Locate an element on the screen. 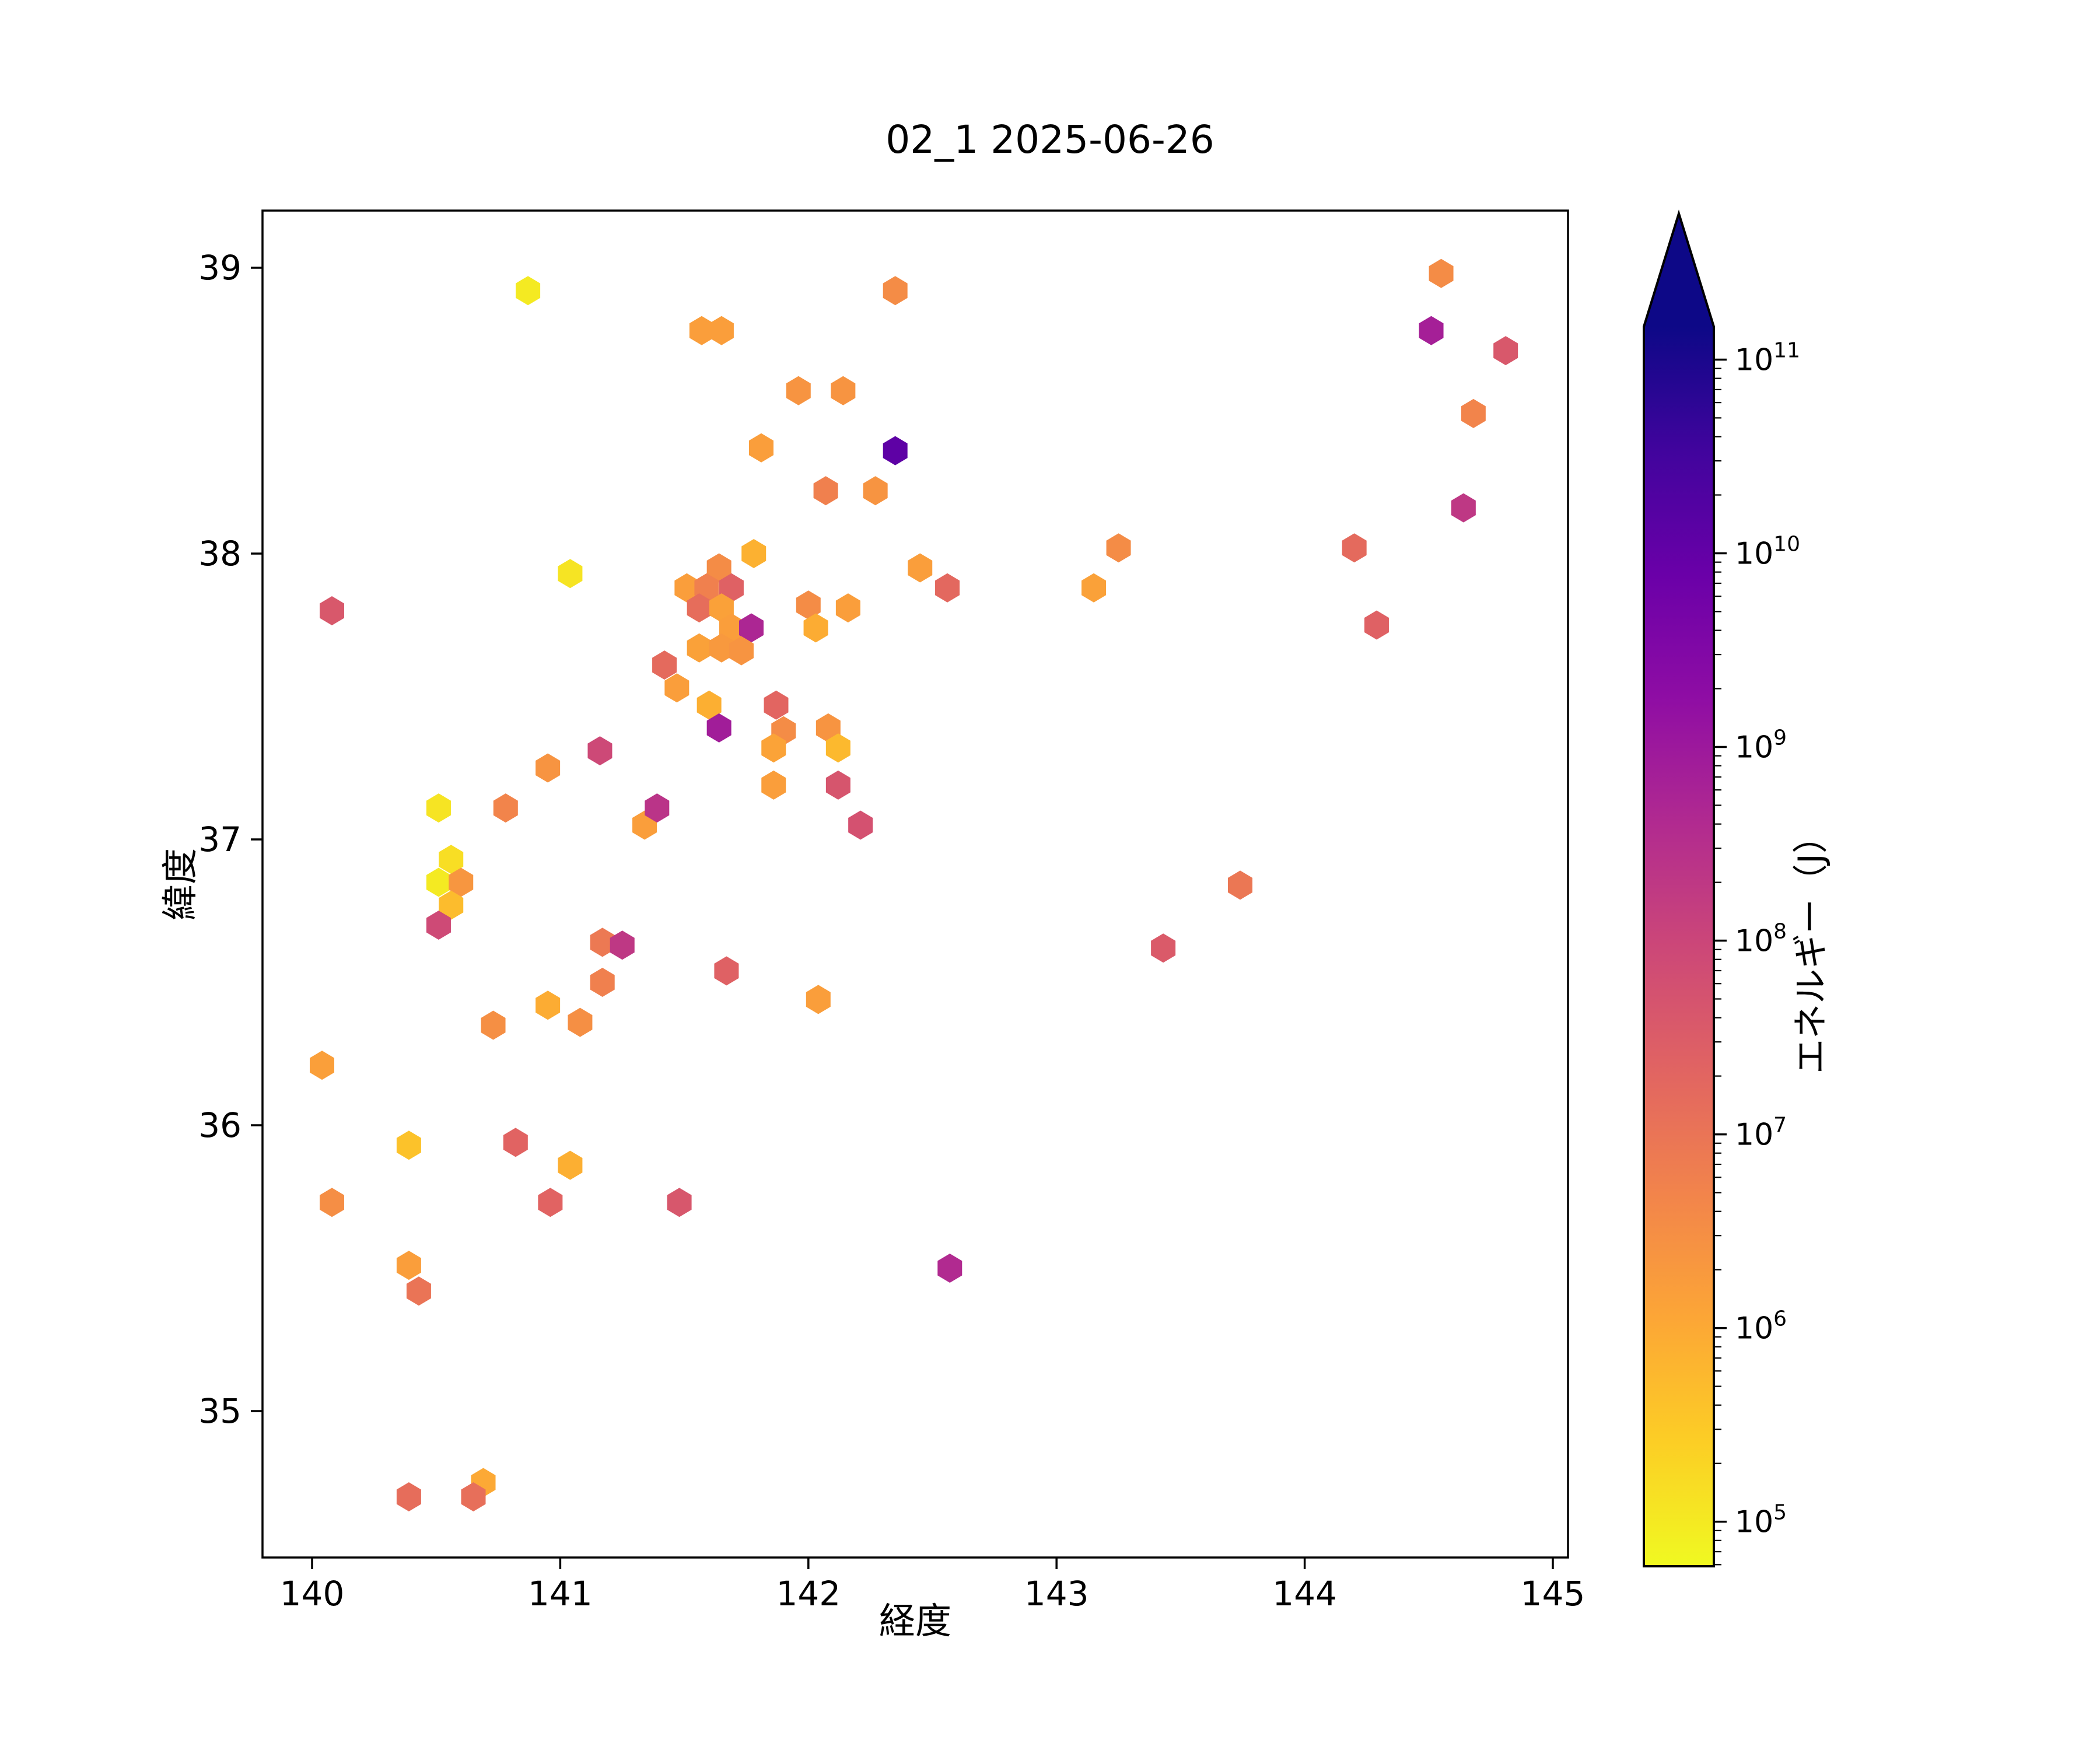 The width and height of the screenshot is (2100, 1750). colorbar-ticks: 10⁵ 10⁶ 10⁷ 10⁸ 10⁹ 1010 10¹¹ is located at coordinates (1757, 952).